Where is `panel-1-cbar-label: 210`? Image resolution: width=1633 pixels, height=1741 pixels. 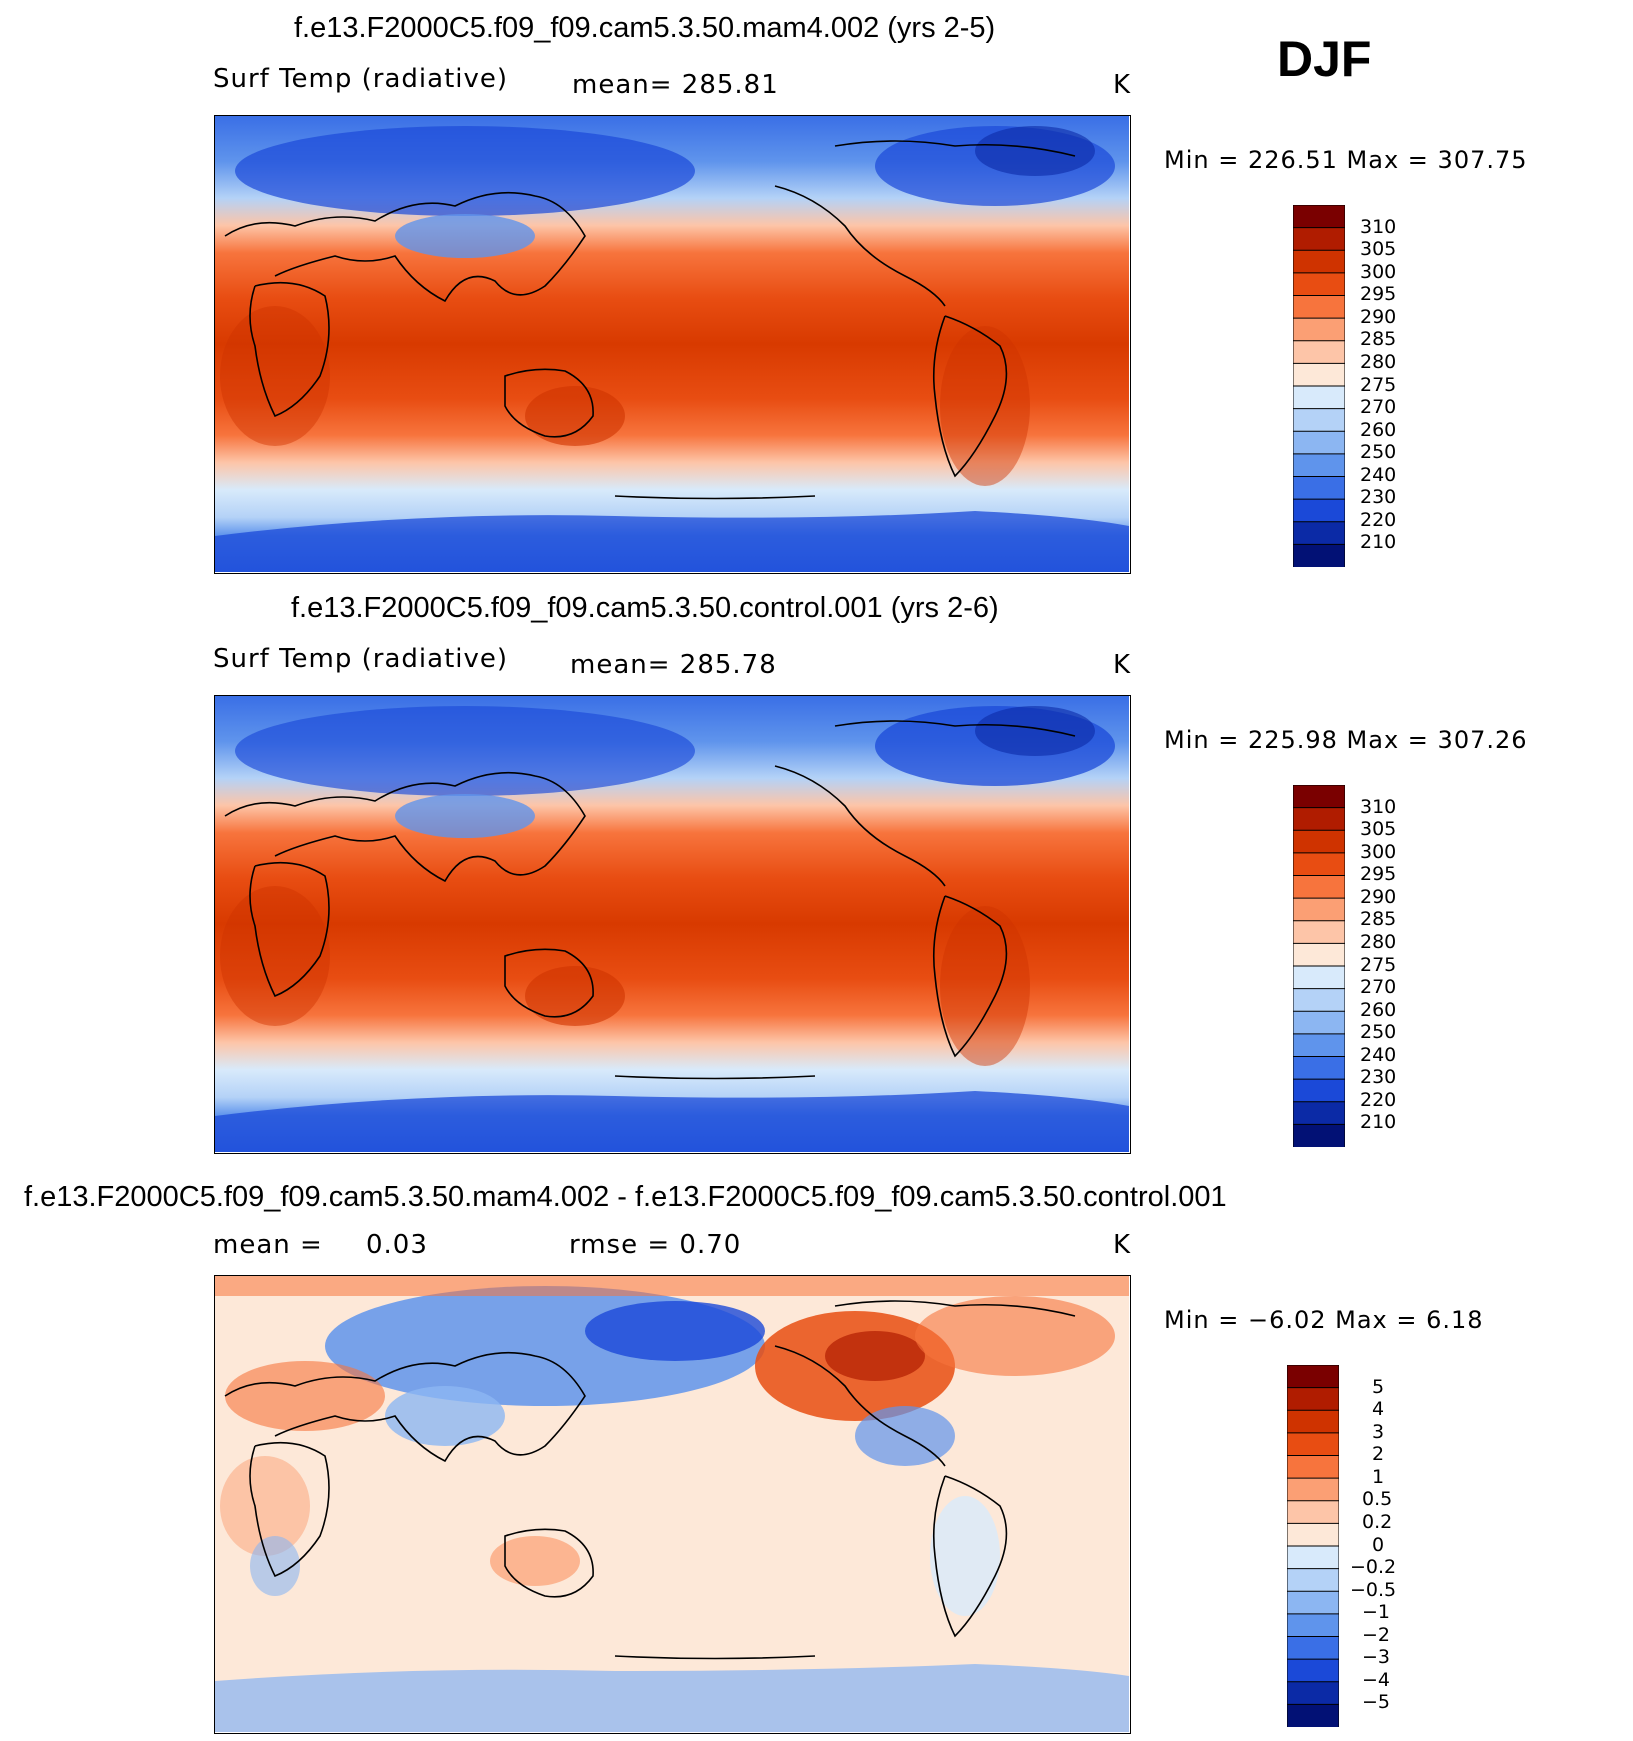
panel-1-cbar-label: 210 is located at coordinates (1378, 542).